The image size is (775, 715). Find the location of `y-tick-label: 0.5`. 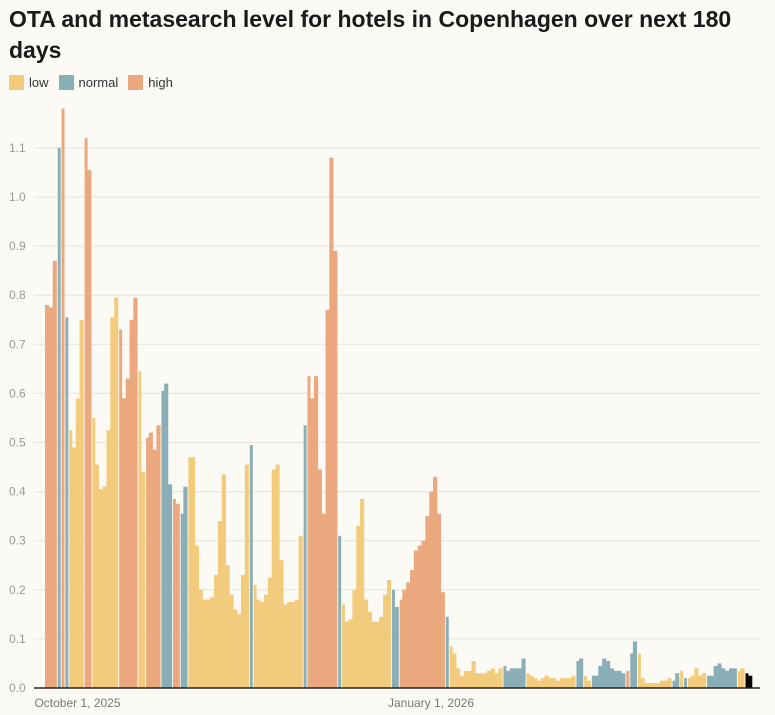

y-tick-label: 0.5 is located at coordinates (17, 443).